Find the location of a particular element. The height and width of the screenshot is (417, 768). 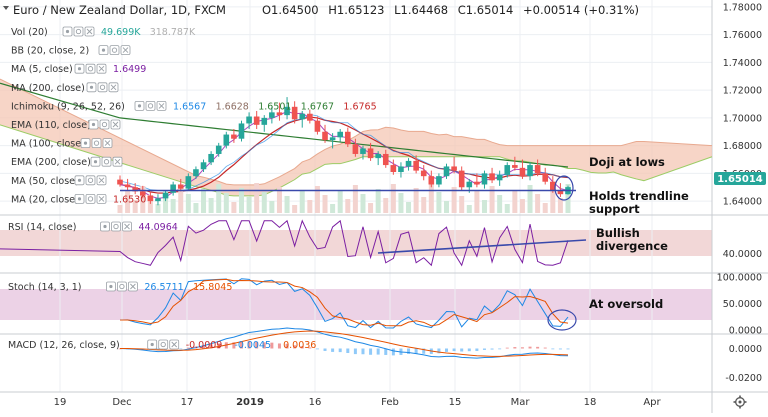

stoch-k-line is located at coordinates (344, 303).